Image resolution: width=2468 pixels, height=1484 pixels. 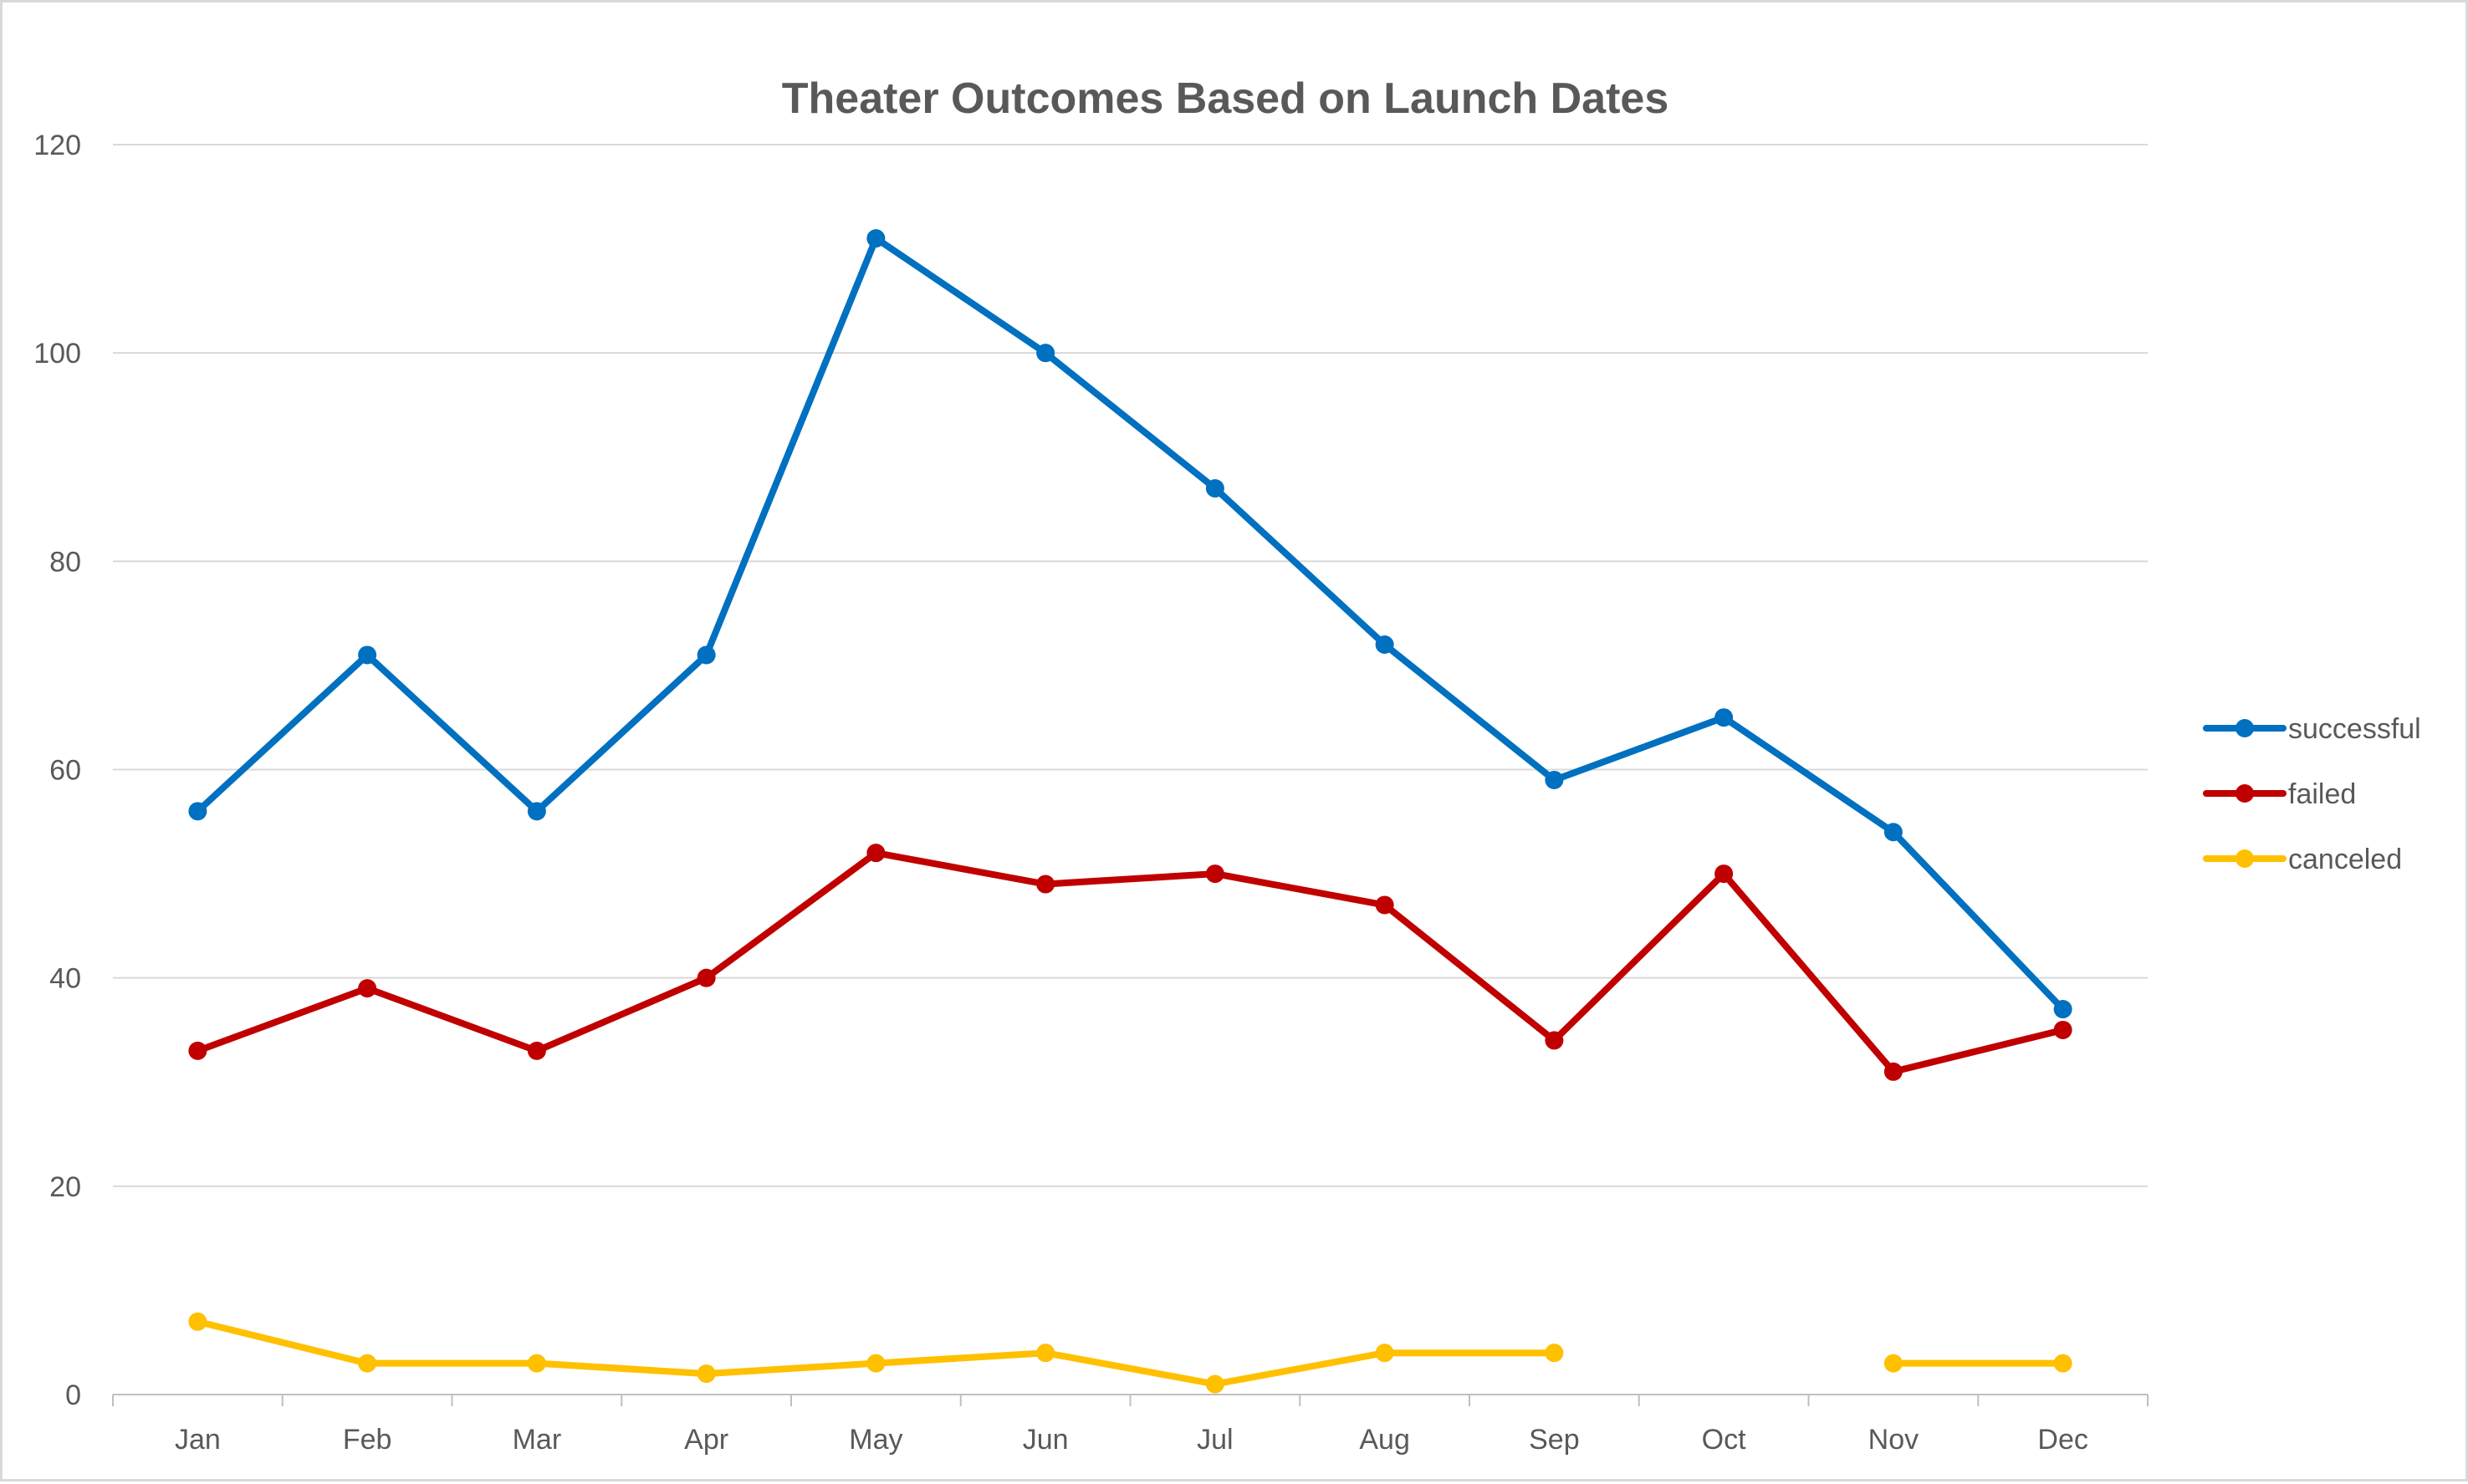 What do you see at coordinates (2062, 1440) in the screenshot?
I see `x-tick-label: Dec` at bounding box center [2062, 1440].